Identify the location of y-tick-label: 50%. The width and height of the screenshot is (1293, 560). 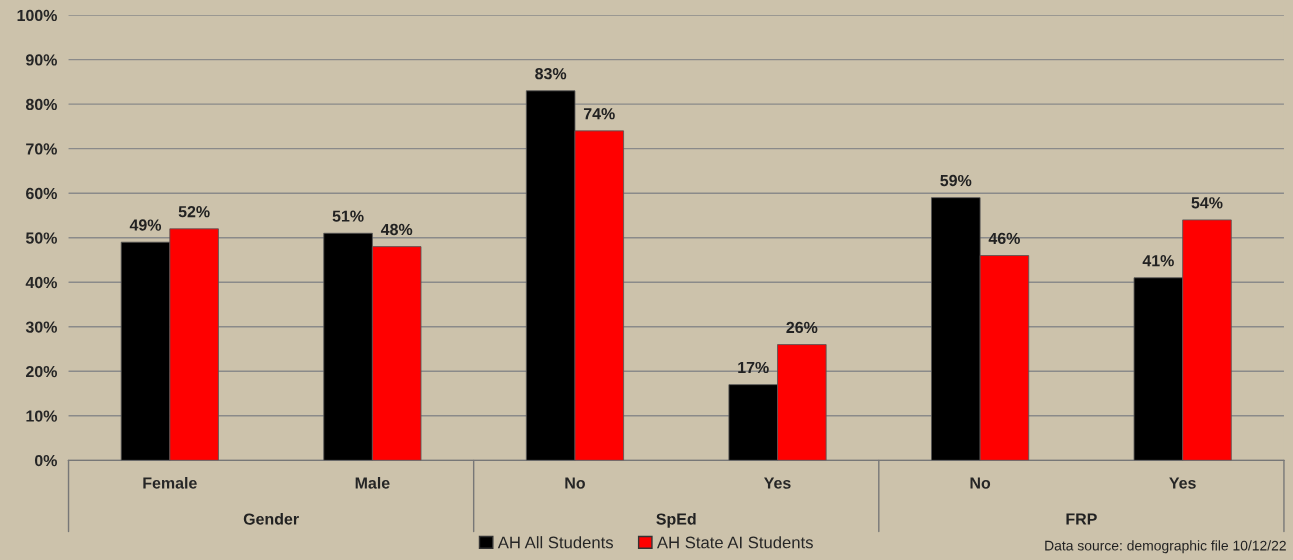
(41, 238).